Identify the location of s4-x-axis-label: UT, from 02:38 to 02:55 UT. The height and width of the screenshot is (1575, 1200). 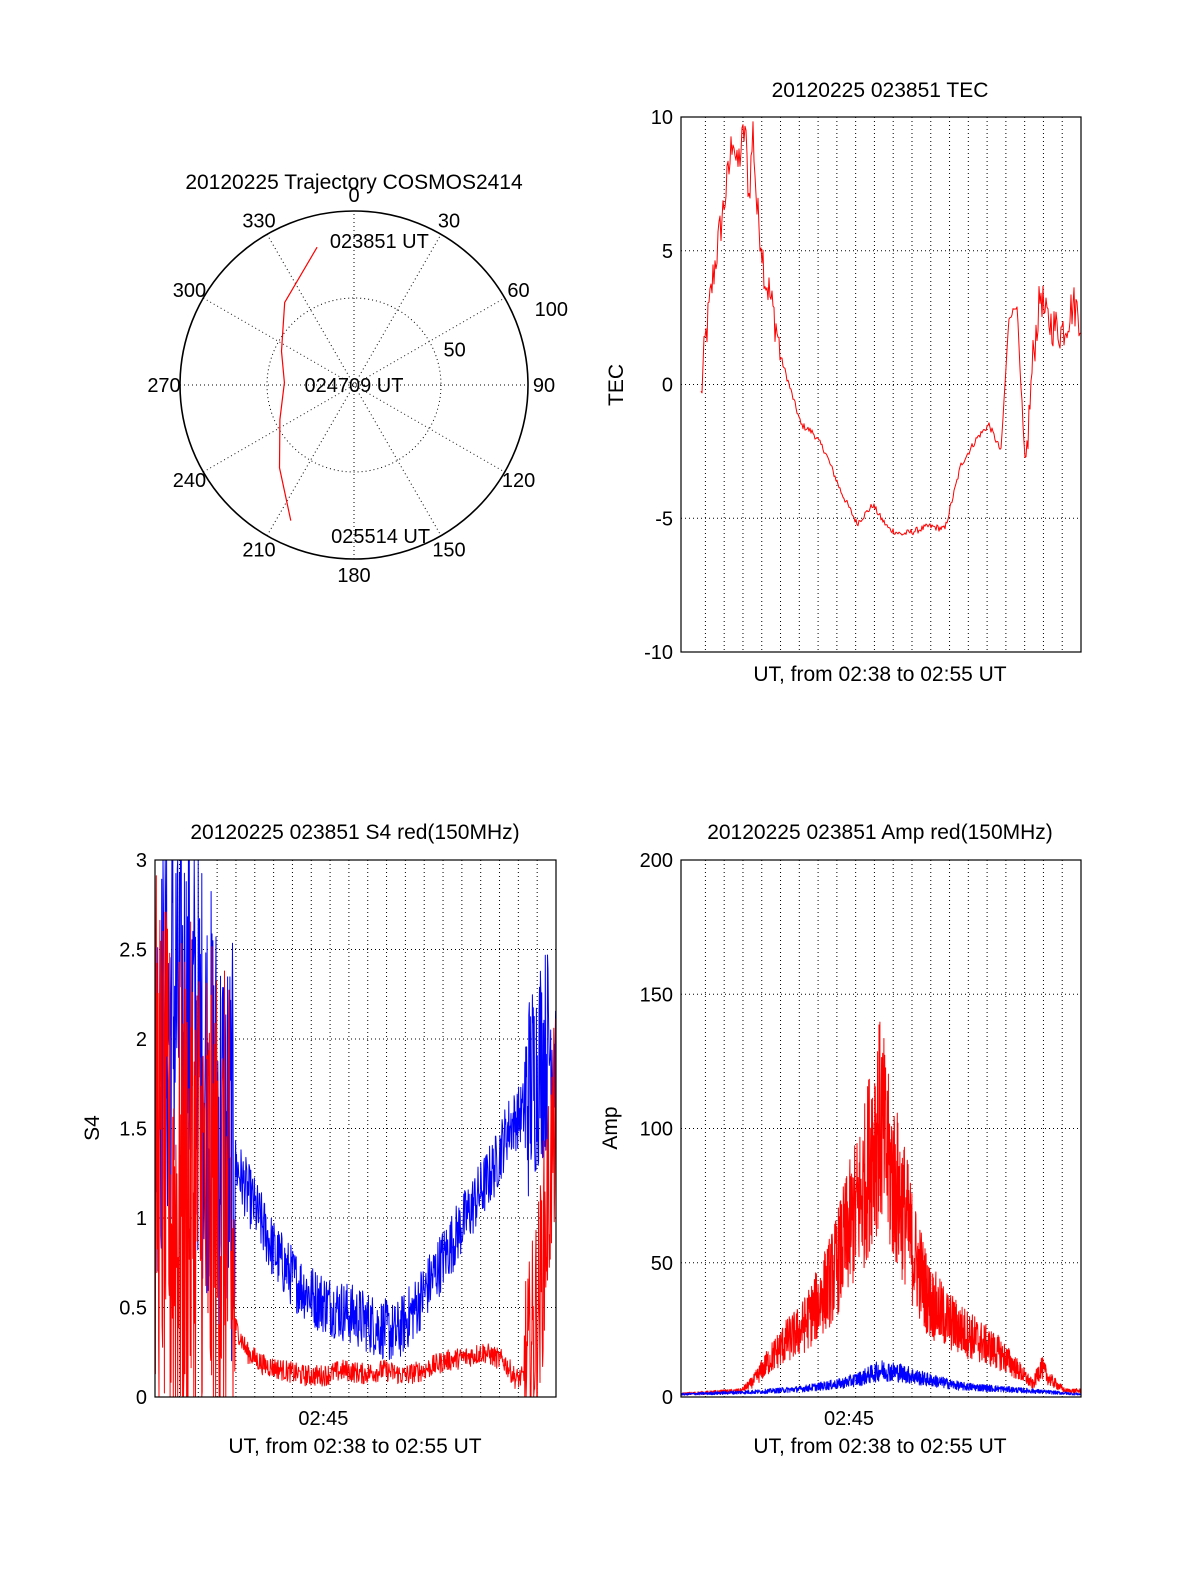
(354, 1446).